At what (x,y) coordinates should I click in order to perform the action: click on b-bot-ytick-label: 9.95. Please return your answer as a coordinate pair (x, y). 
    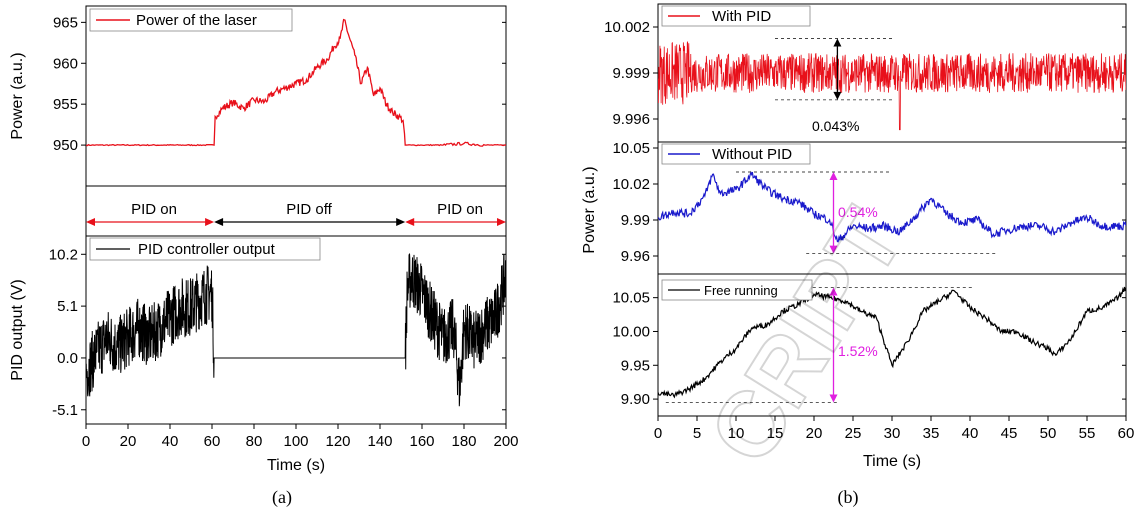
    Looking at the image, I should click on (635, 365).